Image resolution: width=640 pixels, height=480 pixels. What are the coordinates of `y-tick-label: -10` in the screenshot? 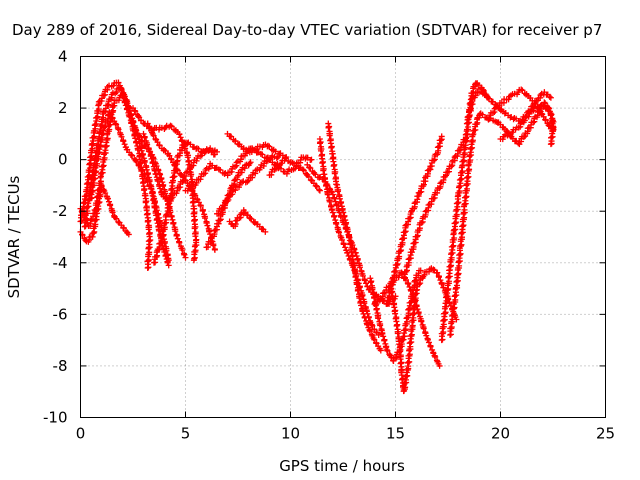 It's located at (55, 418).